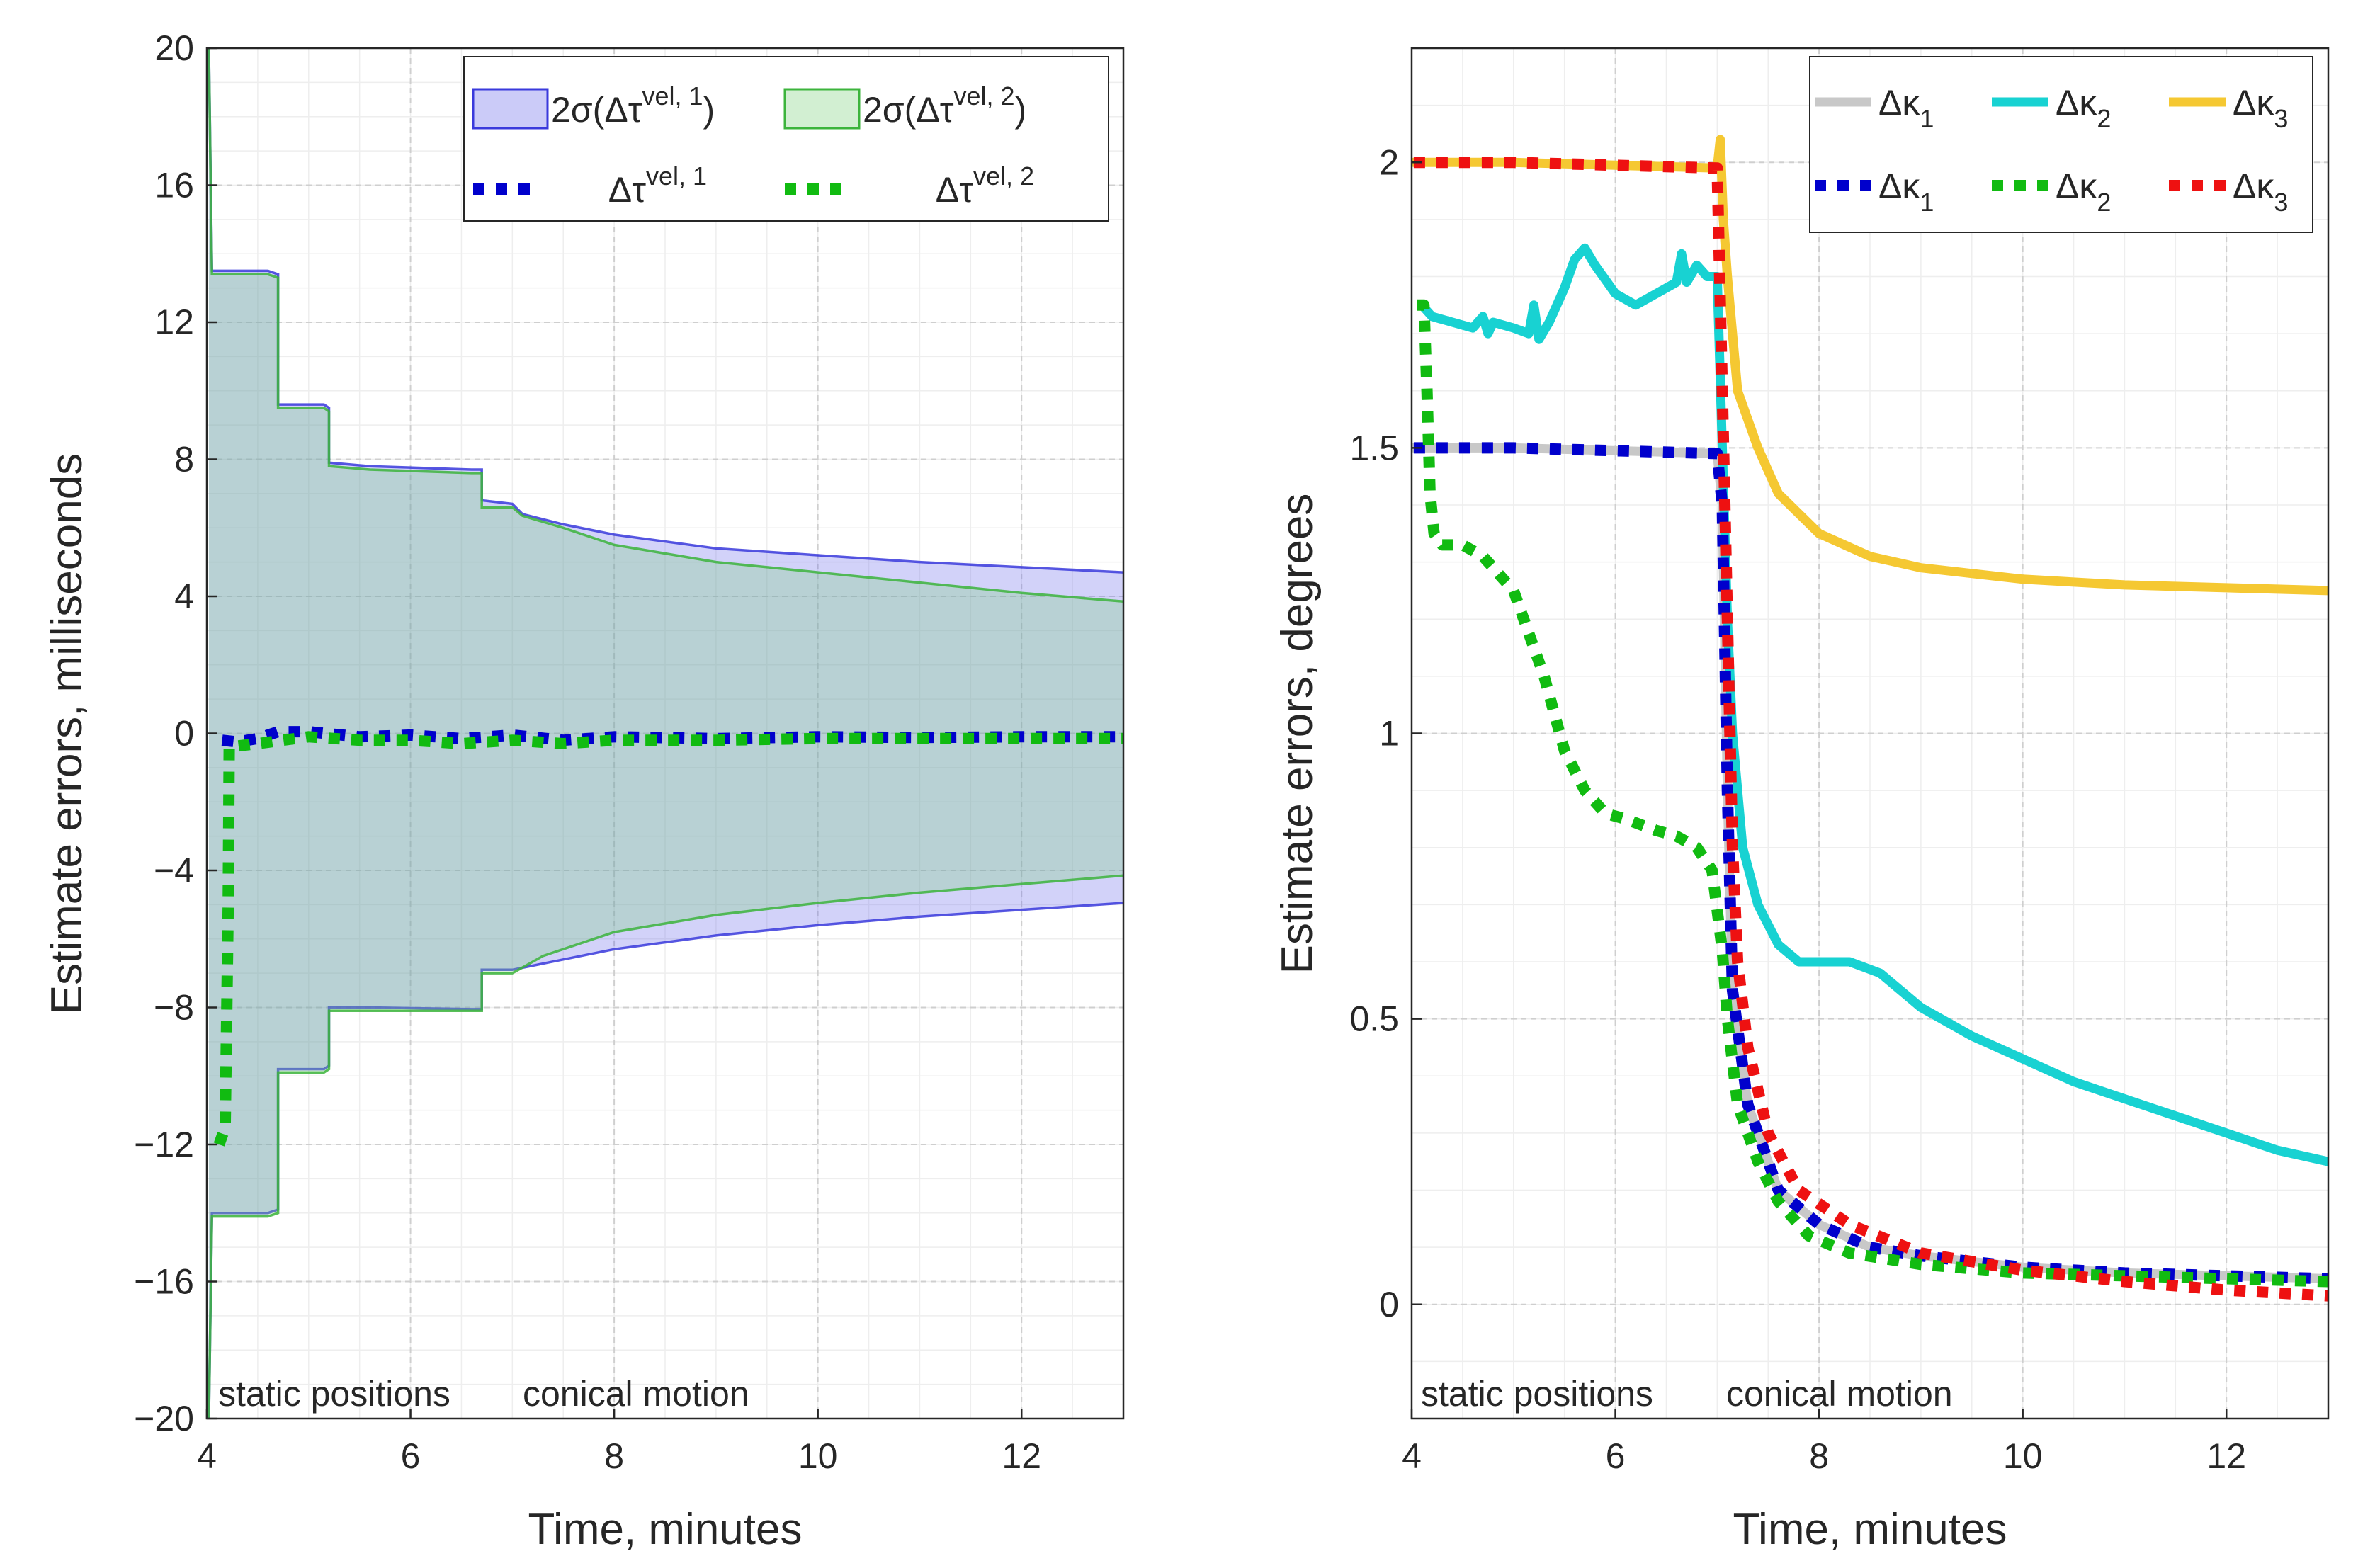 This screenshot has width=2358, height=1568. Describe the element at coordinates (1537, 1394) in the screenshot. I see `right-annotation-static: static positions` at that location.